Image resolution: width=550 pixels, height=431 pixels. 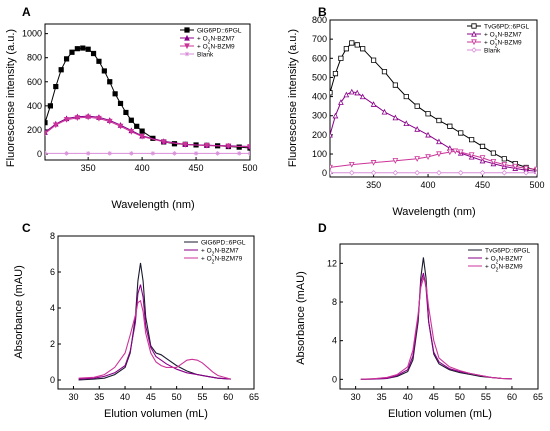 What do you see at coordinates (34, 106) in the screenshot?
I see `y-tick-label: 400` at bounding box center [34, 106].